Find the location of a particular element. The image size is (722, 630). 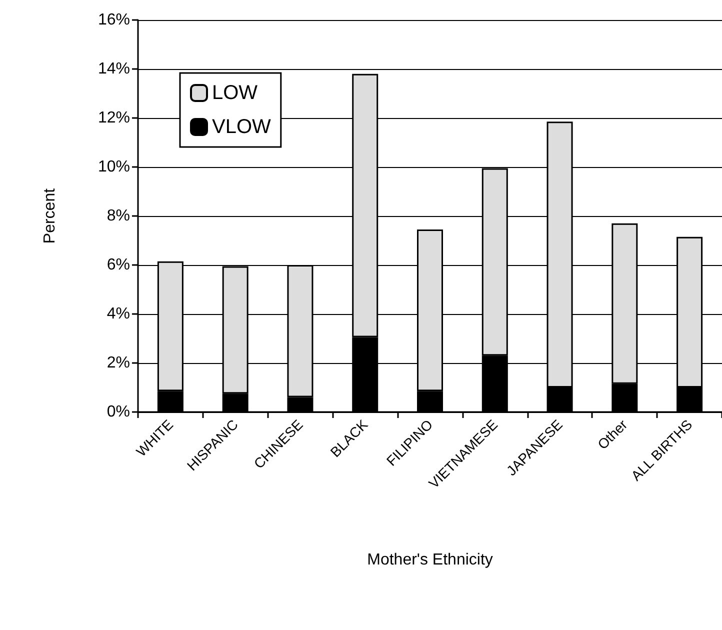

y-tick-label: 8% is located at coordinates (118, 216).